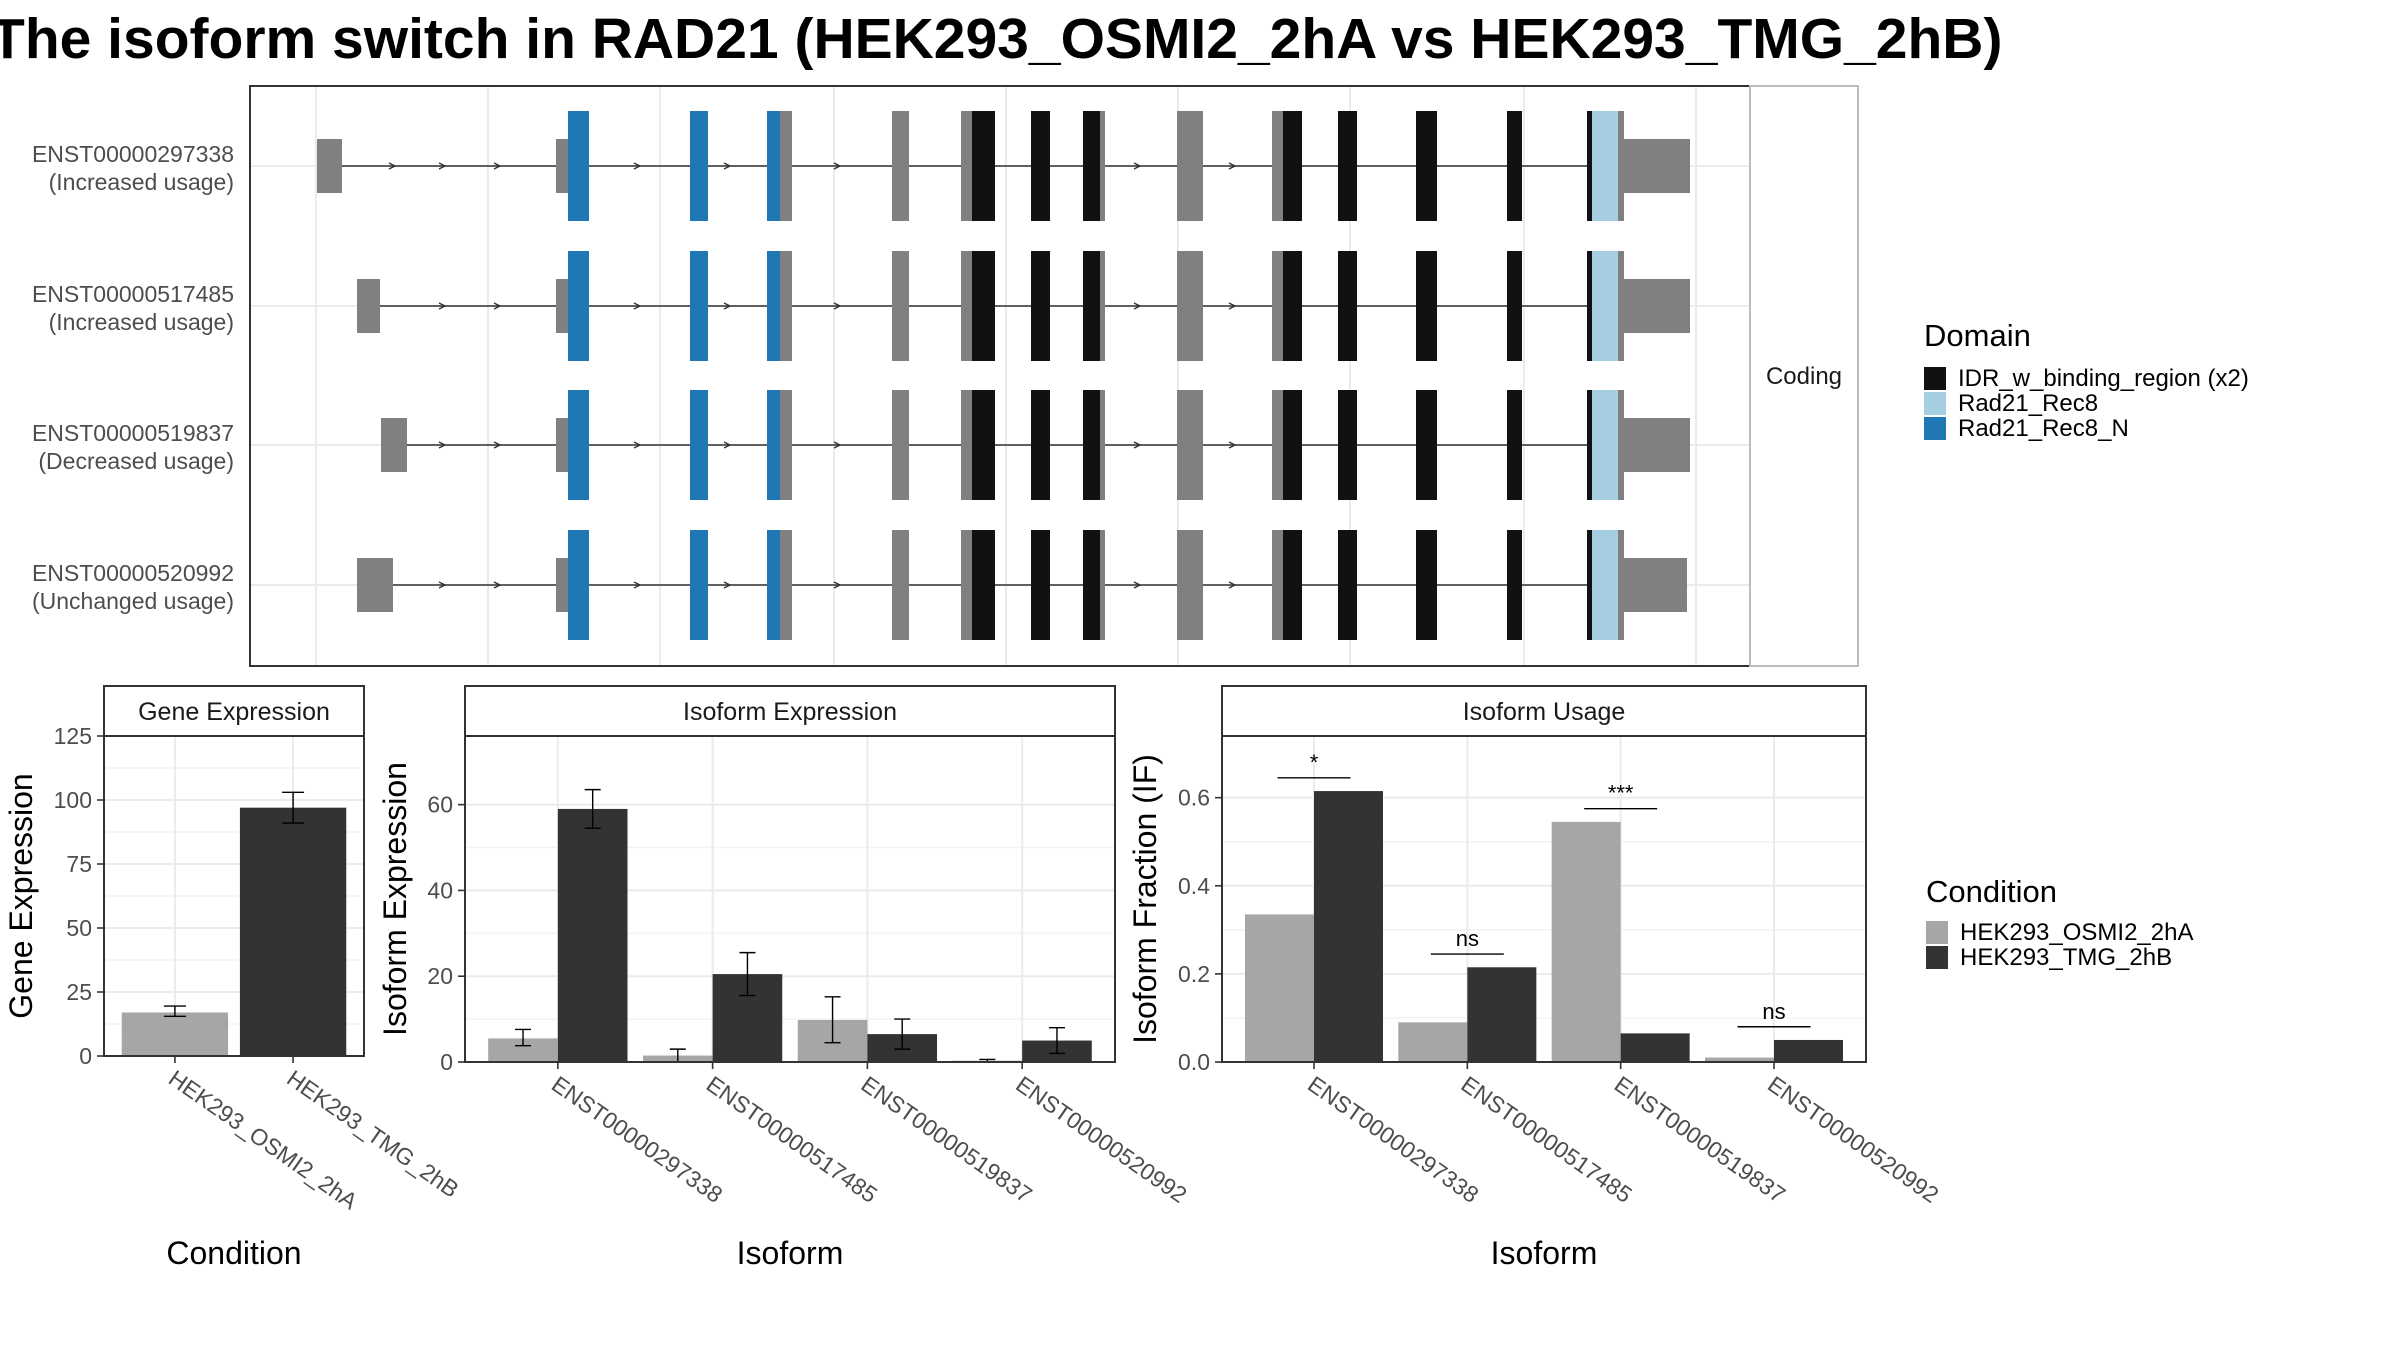  Describe the element at coordinates (79, 864) in the screenshot. I see `y-tick-label: 75` at that location.